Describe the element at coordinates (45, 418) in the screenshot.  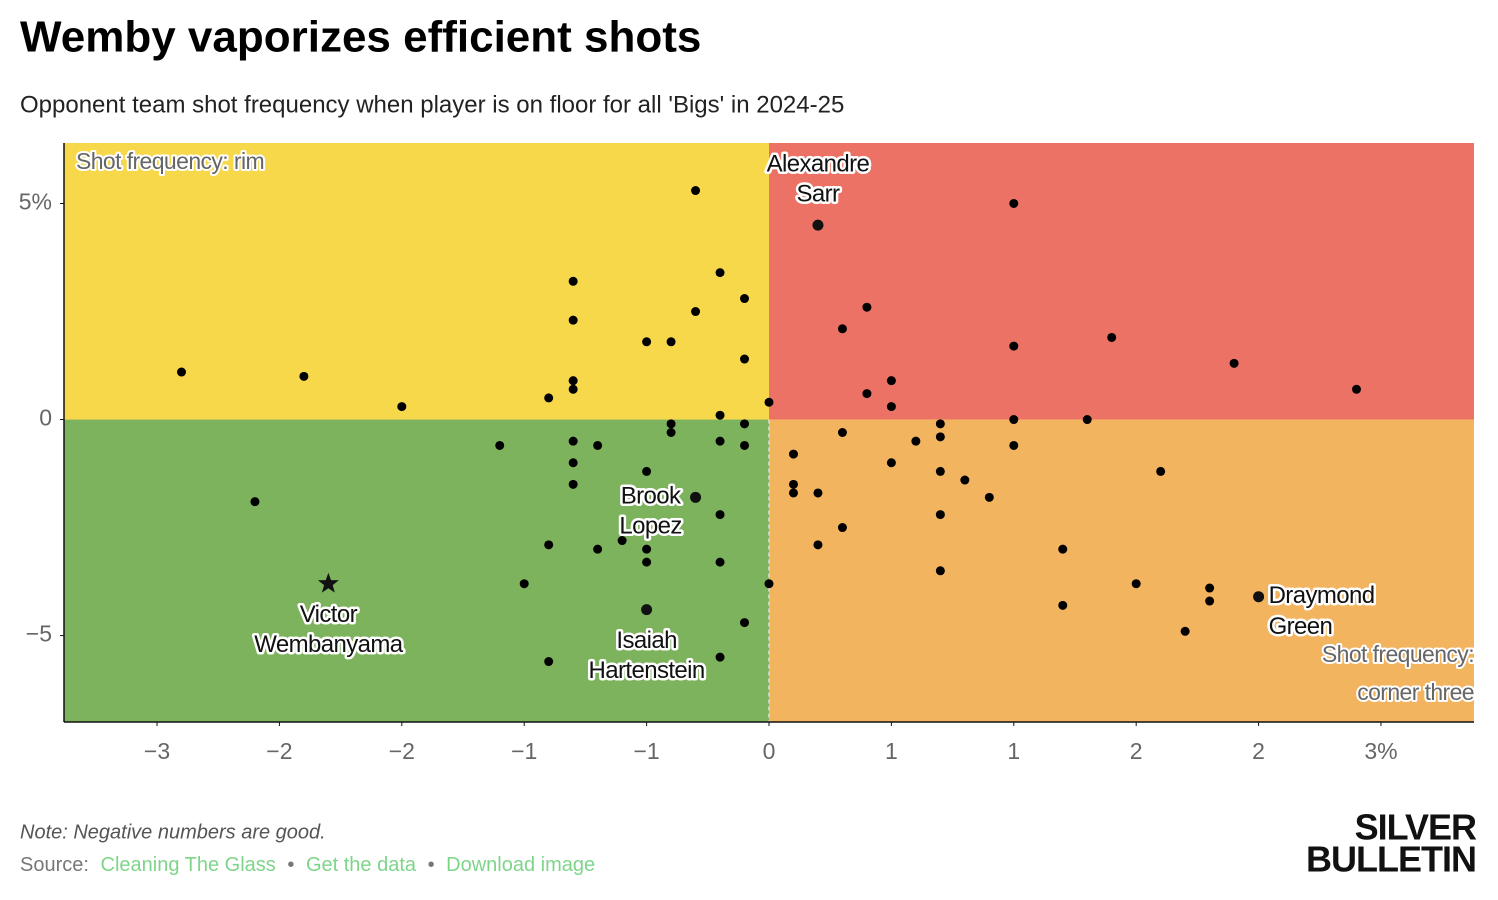
I see `y-tick-label: 0` at that location.